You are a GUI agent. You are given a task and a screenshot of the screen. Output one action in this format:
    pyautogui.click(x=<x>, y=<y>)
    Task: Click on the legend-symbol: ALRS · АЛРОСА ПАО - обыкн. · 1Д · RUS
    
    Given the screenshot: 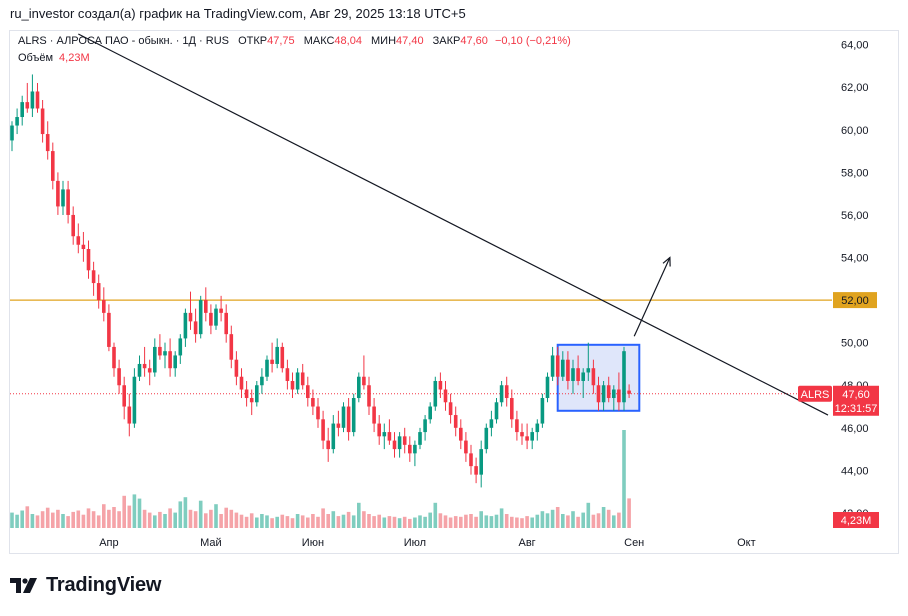 What is the action you would take?
    pyautogui.click(x=123, y=41)
    